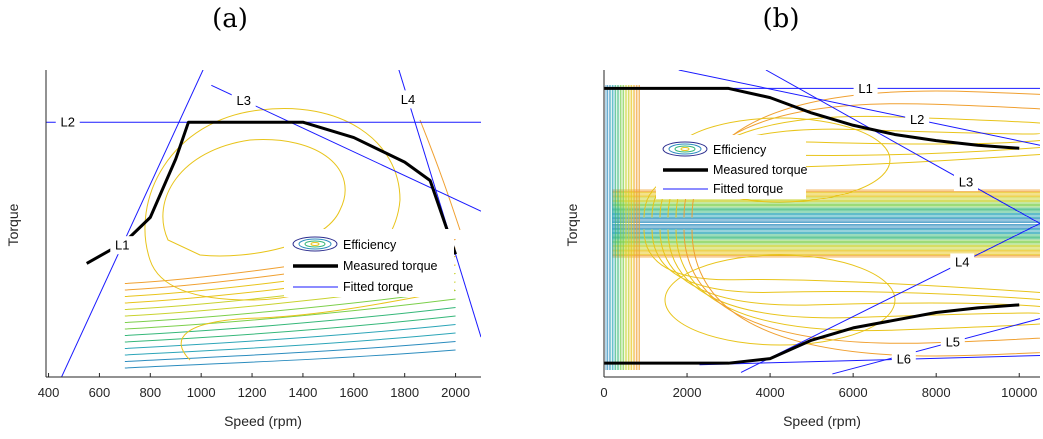 This screenshot has height=439, width=1043. What do you see at coordinates (936, 392) in the screenshot?
I see `x-tick-label: 8000` at bounding box center [936, 392].